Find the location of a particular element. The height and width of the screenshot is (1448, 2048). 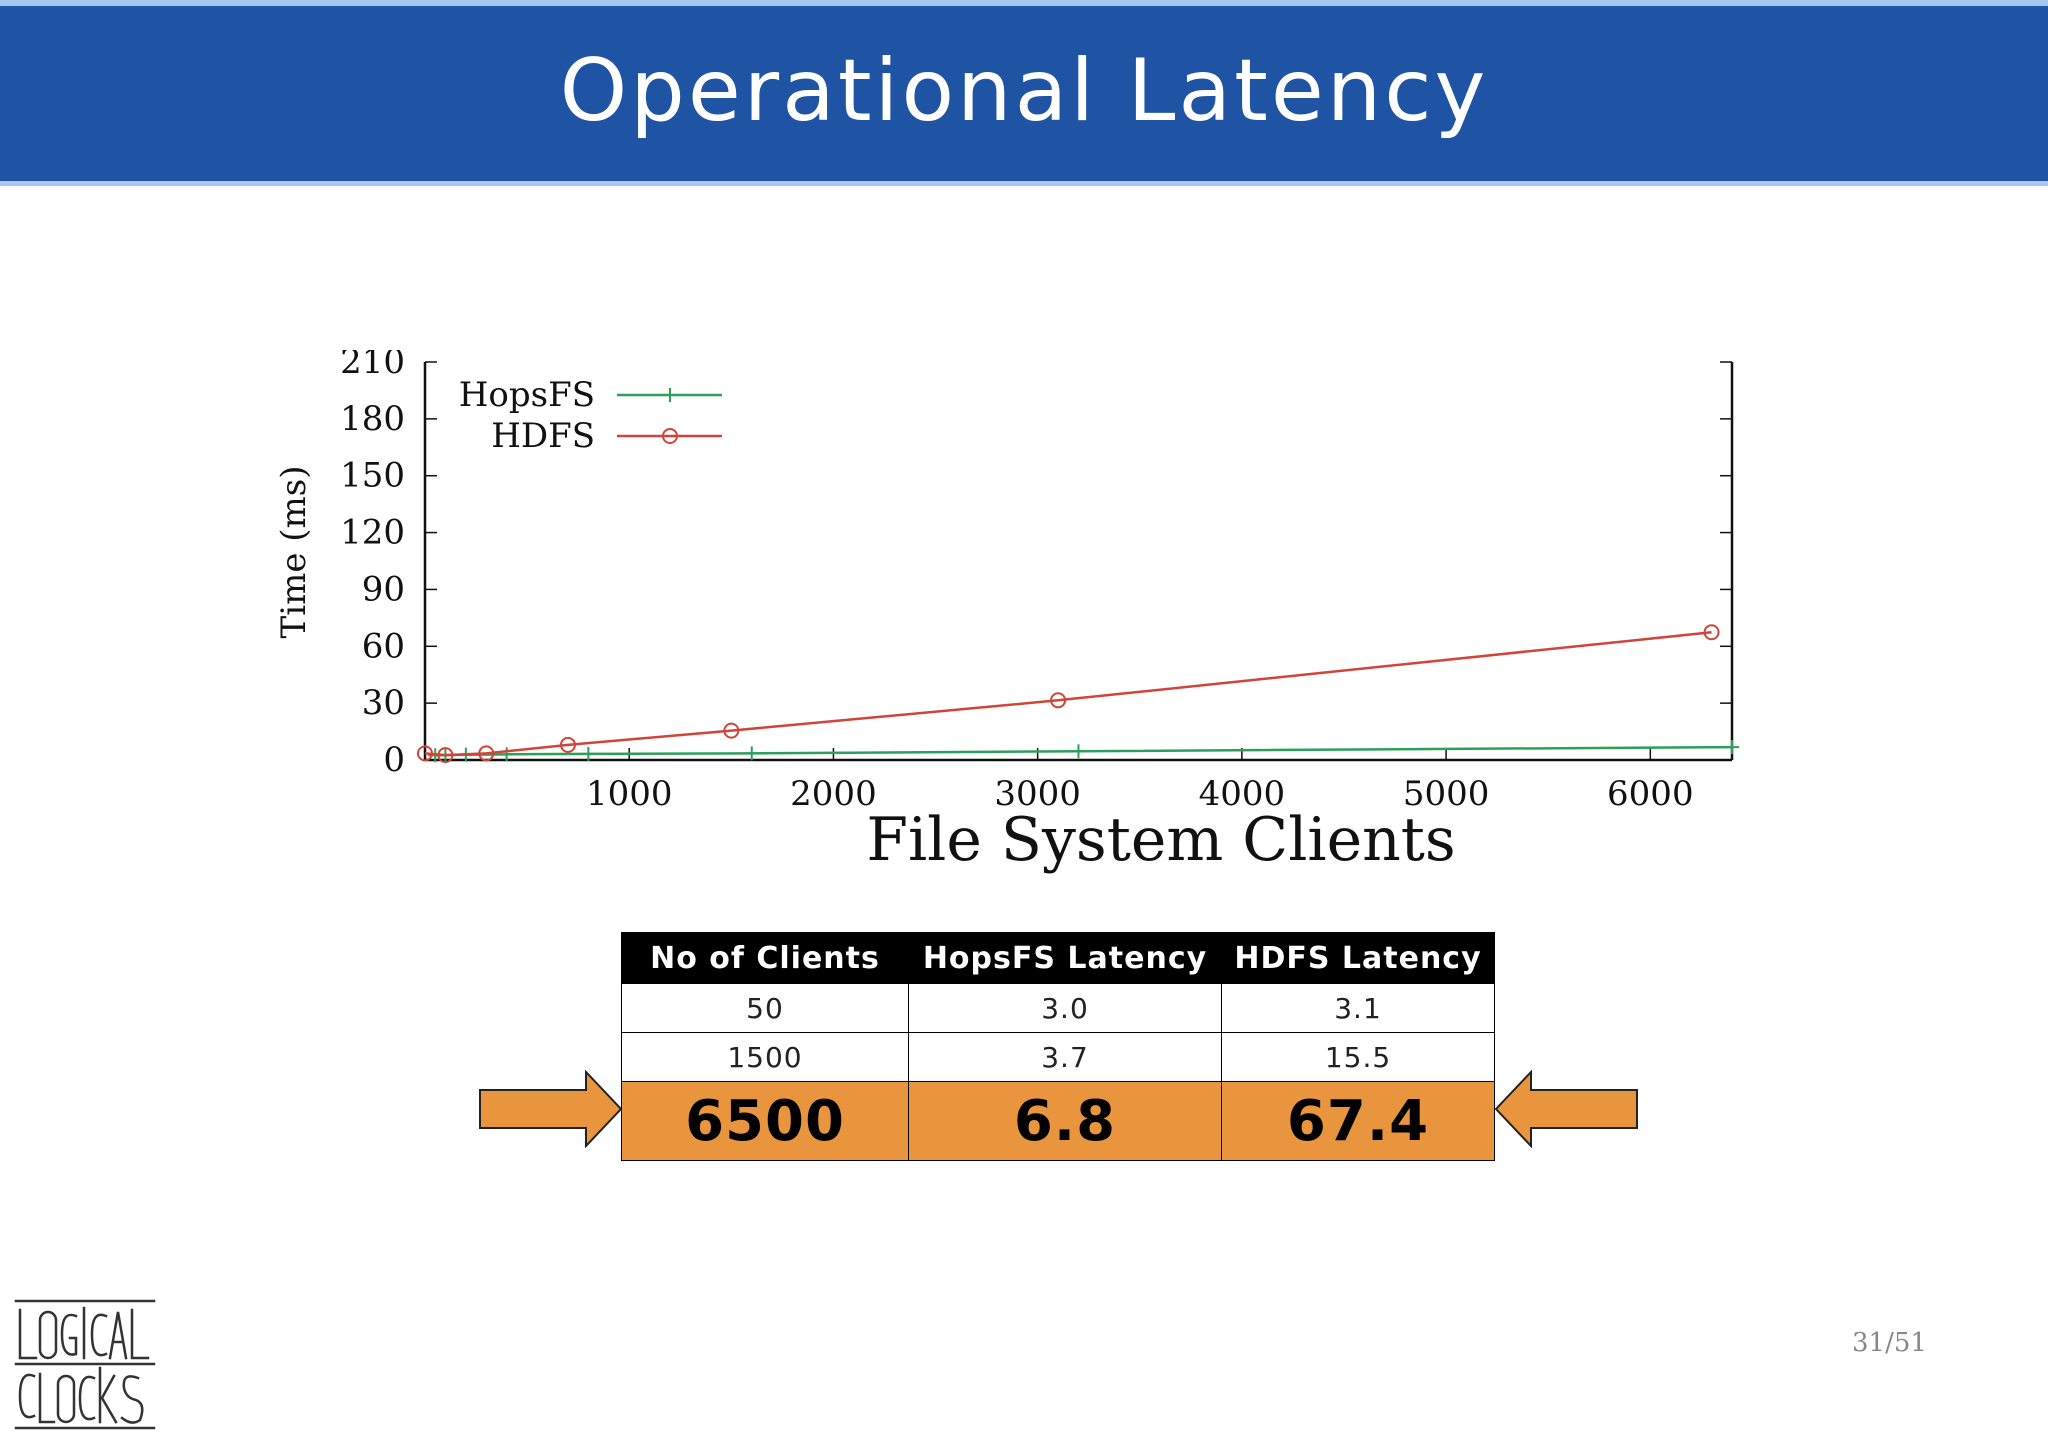

legend-label-hdfs: HDFS is located at coordinates (543, 436).